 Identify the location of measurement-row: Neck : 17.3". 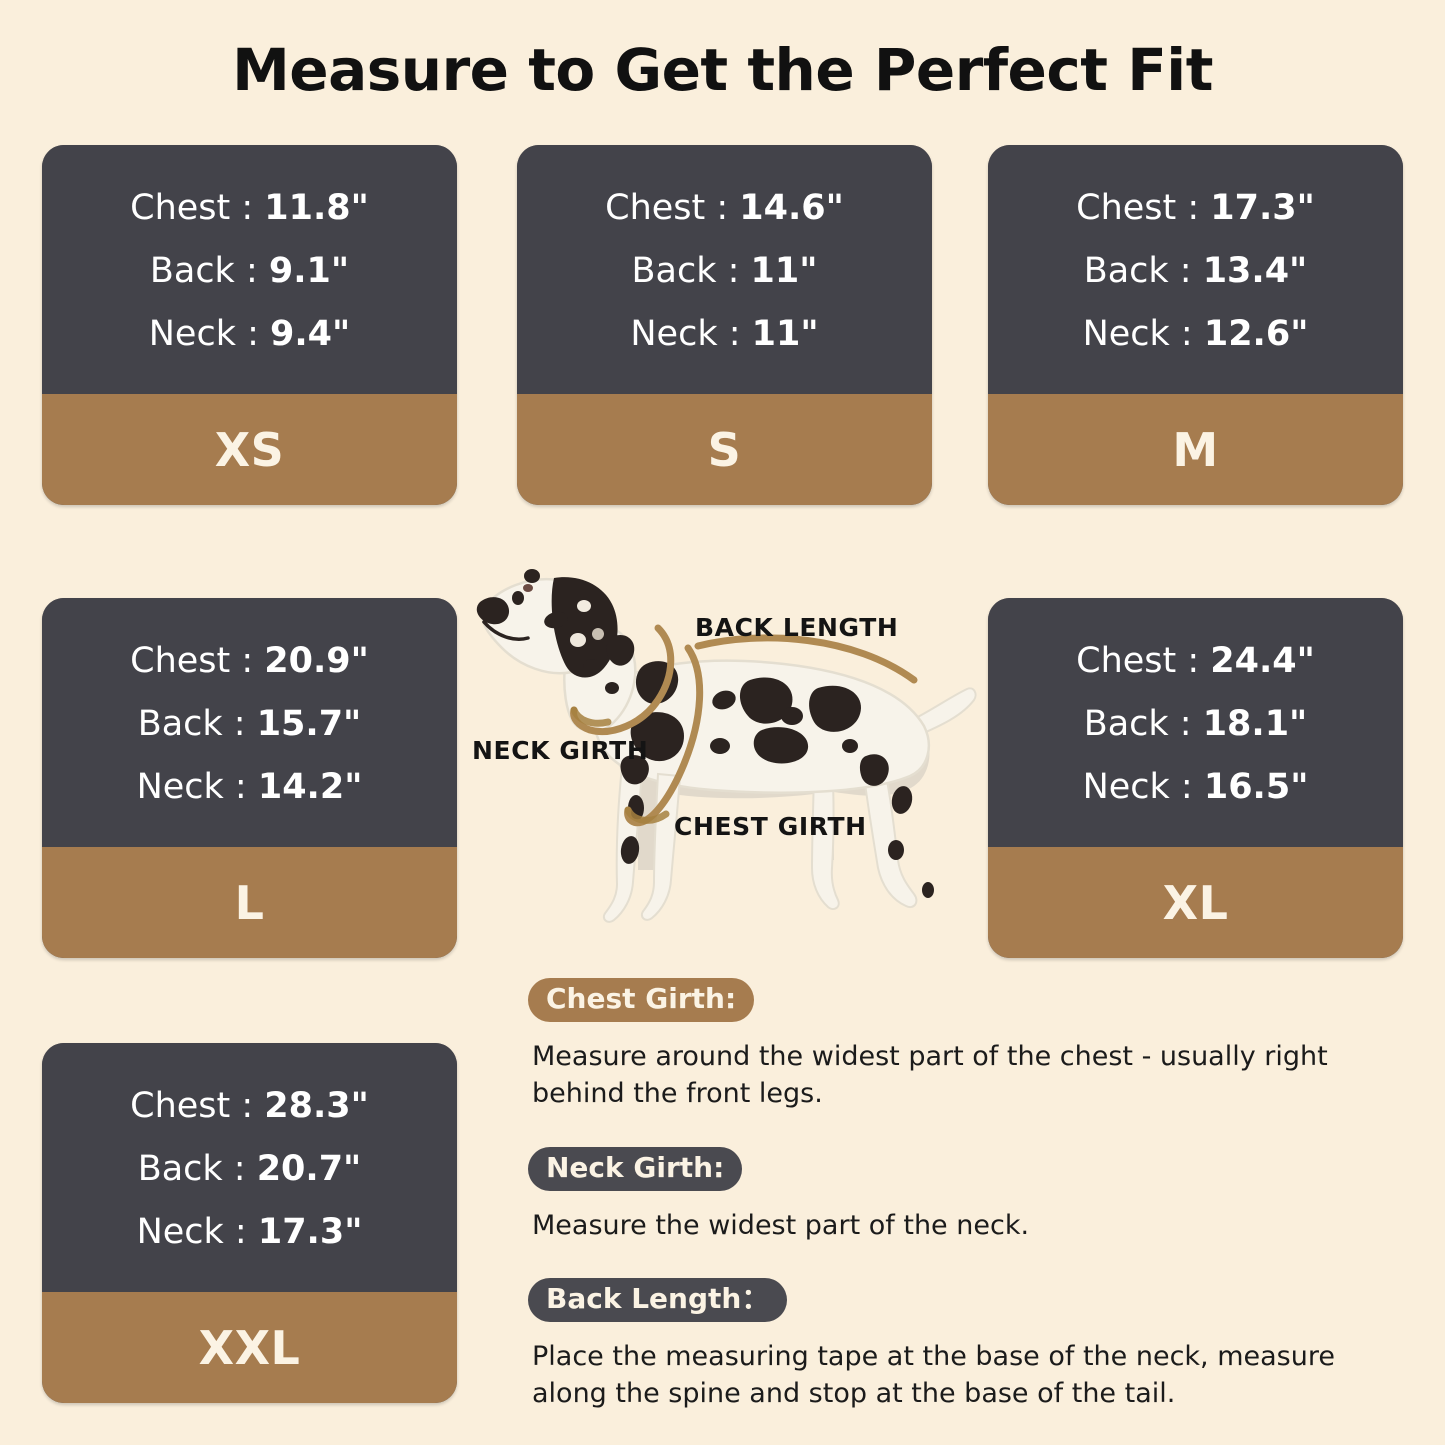
(250, 1232).